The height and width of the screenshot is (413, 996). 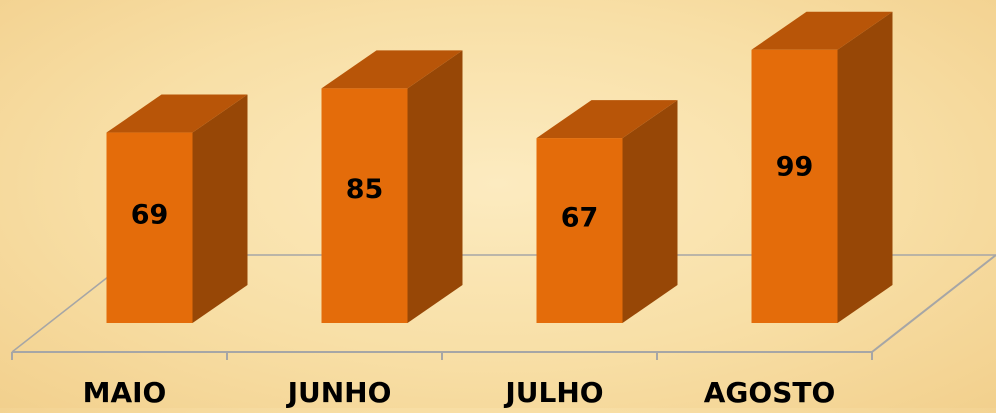 What do you see at coordinates (339, 392) in the screenshot?
I see `category-label: JUNHO` at bounding box center [339, 392].